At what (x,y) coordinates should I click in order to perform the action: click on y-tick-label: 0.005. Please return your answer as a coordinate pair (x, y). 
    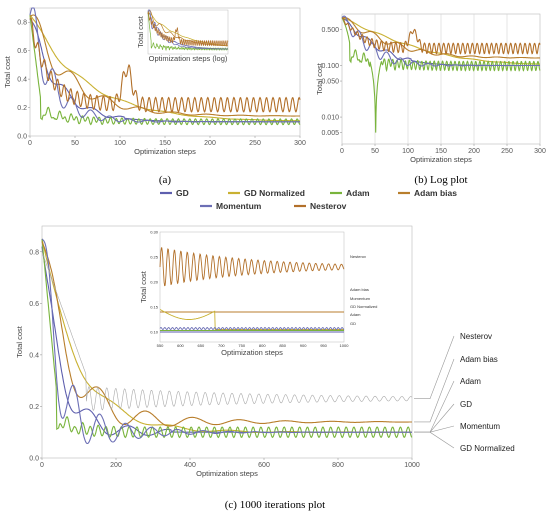
    Looking at the image, I should click on (330, 133).